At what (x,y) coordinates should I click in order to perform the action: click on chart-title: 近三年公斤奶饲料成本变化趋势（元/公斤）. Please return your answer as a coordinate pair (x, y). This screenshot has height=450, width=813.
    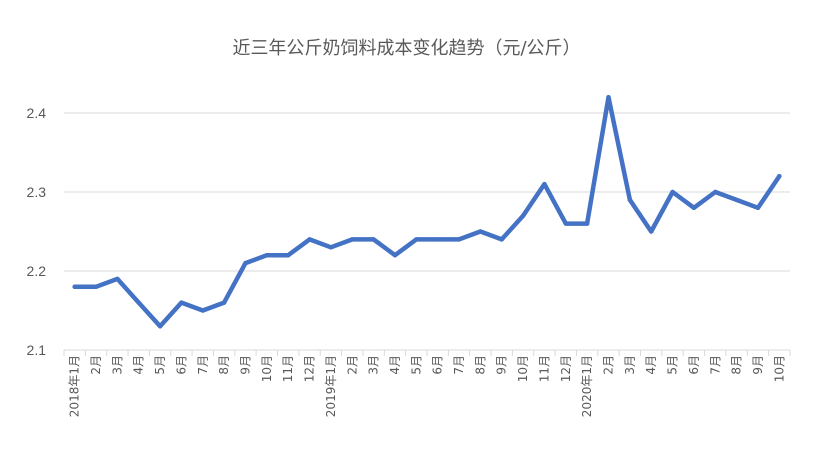
    Looking at the image, I should click on (406, 48).